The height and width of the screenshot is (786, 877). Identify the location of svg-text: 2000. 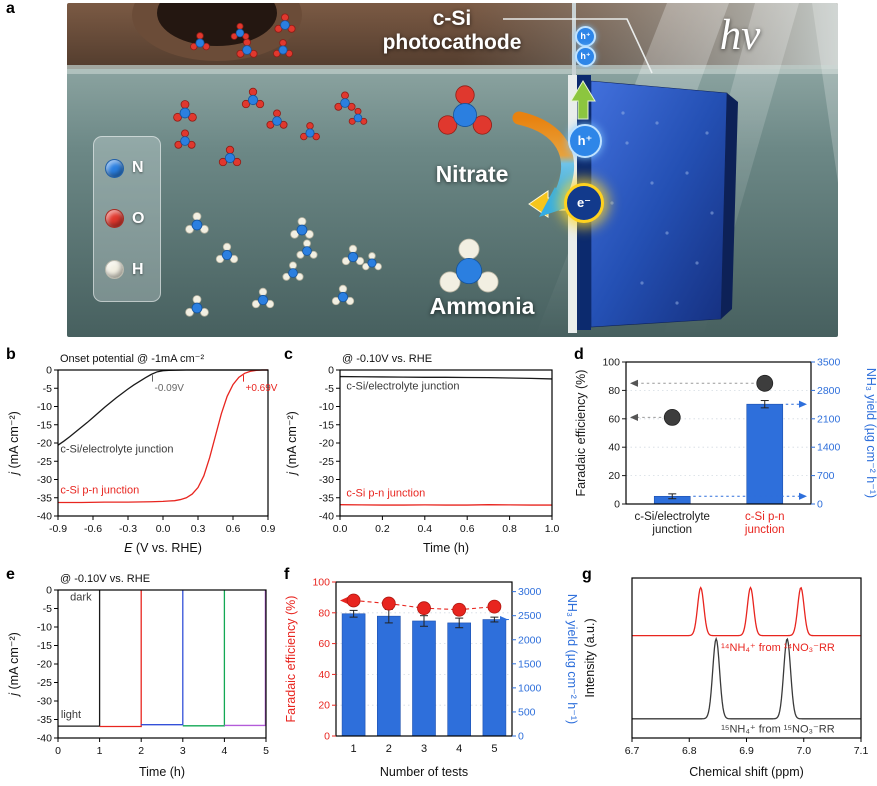
(530, 640).